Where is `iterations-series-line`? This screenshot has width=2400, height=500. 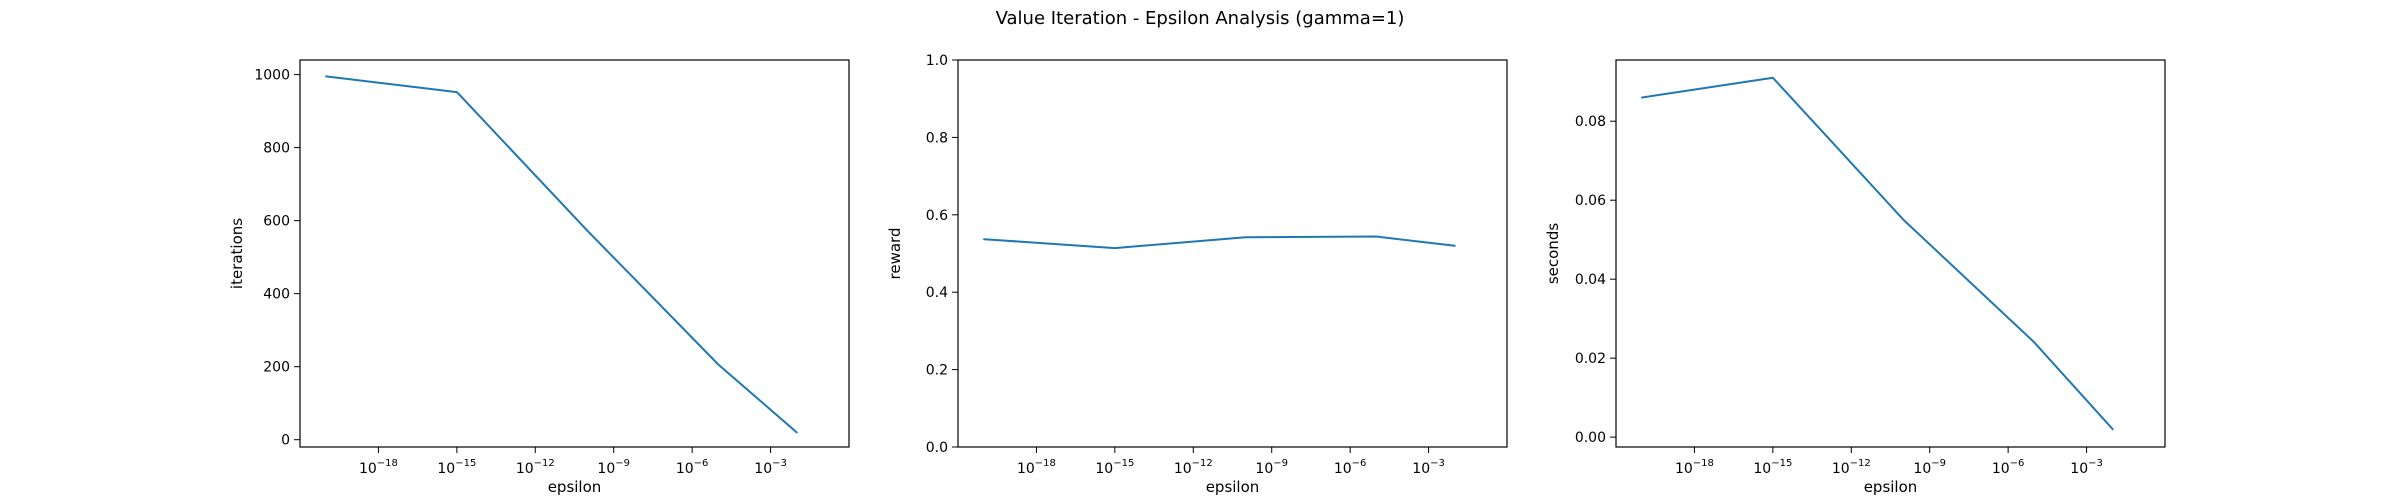 iterations-series-line is located at coordinates (561, 254).